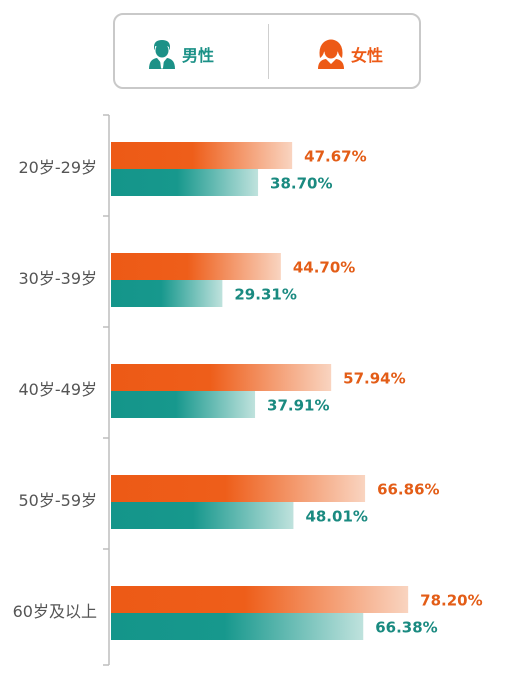 Image resolution: width=520 pixels, height=691 pixels. Describe the element at coordinates (324, 268) in the screenshot. I see `value-label-female: 44.70%` at that location.